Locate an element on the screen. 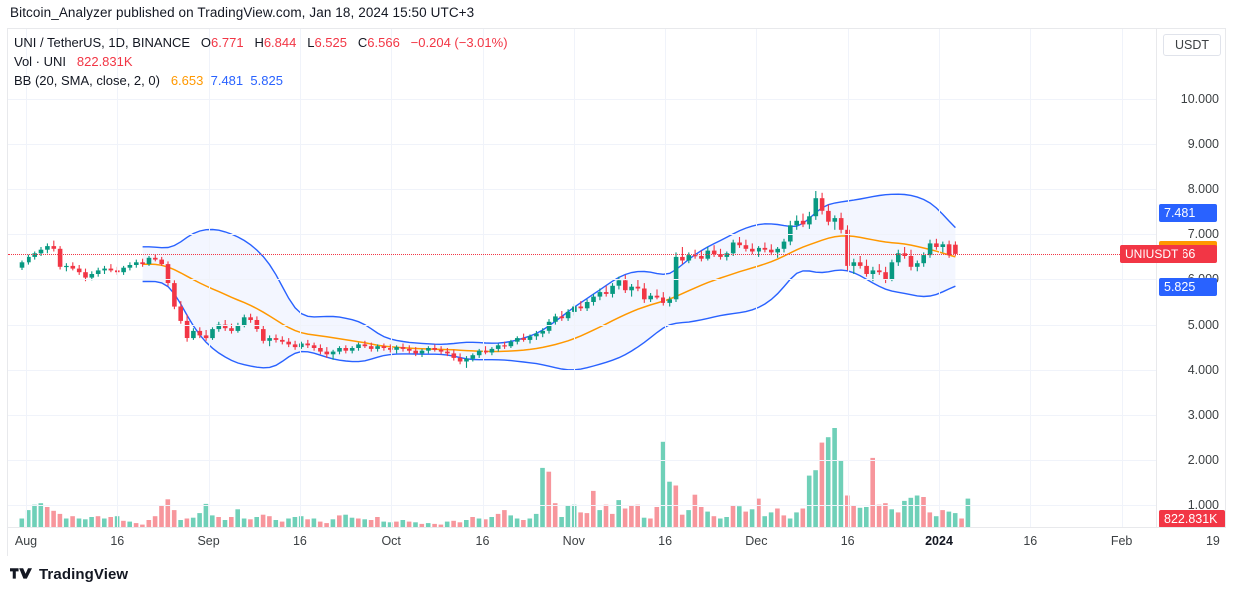  currency-unit-badge: USDT is located at coordinates (1192, 45).